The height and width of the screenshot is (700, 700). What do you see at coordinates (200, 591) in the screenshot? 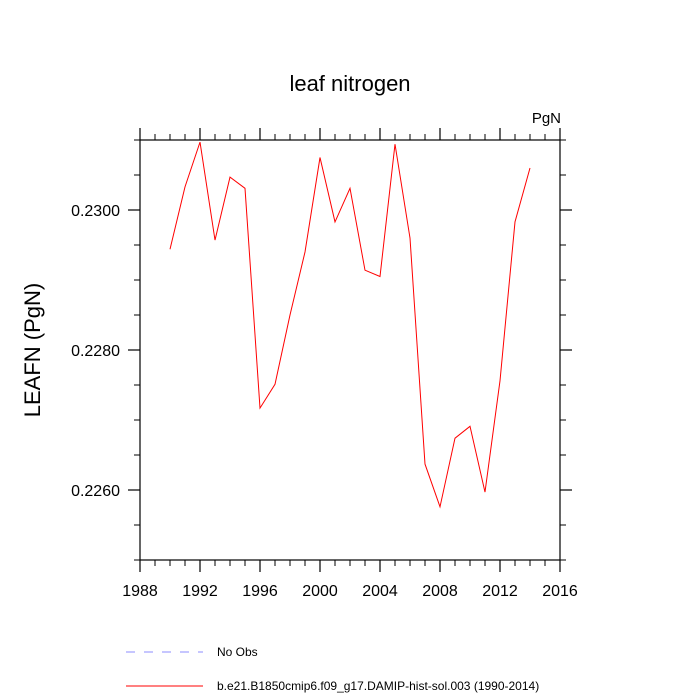
I see `x-tick-label: 1992` at bounding box center [200, 591].